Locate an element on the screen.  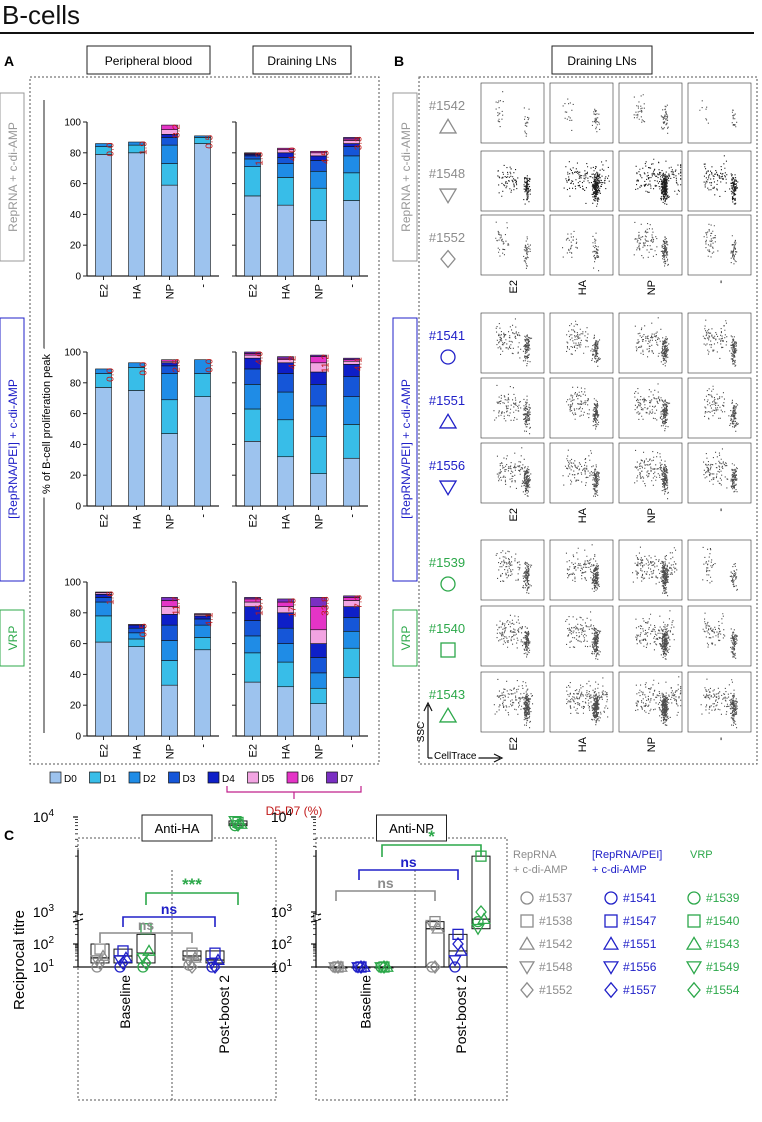
x-timepoint-label: Baseline is located at coordinates (366, 1002).